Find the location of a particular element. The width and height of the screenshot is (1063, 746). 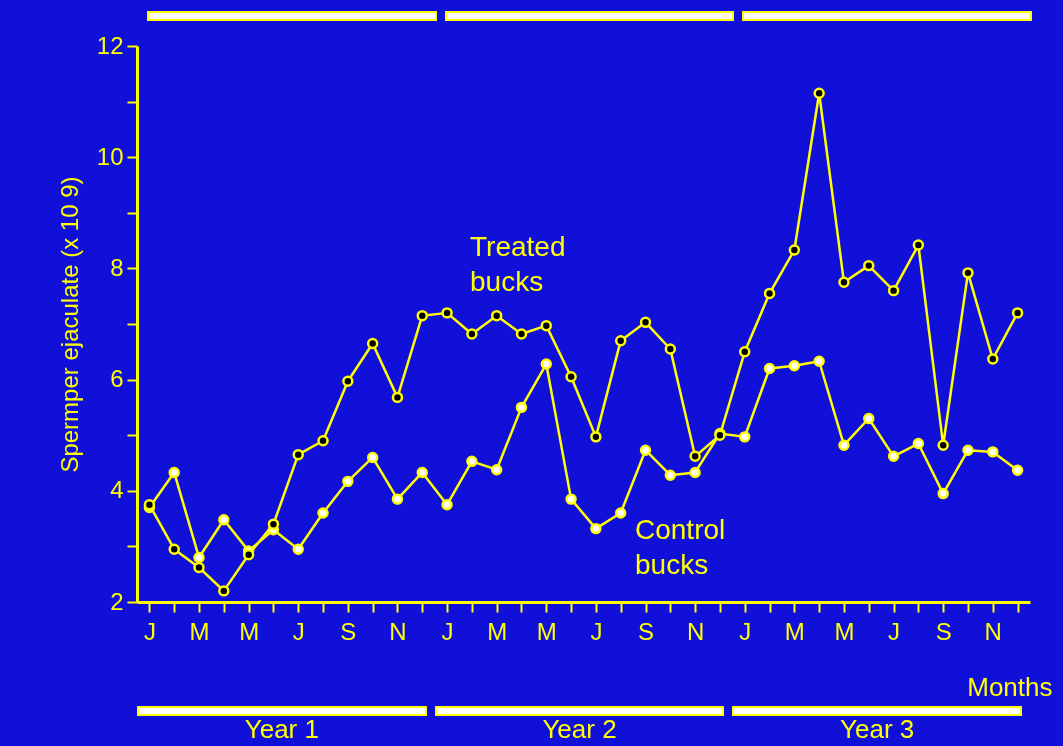

y-tick-label: 2 is located at coordinates (117, 601).